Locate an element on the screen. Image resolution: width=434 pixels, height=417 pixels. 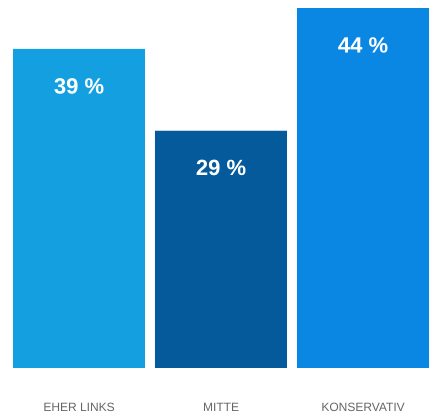
data-label: 29 % is located at coordinates (221, 167).